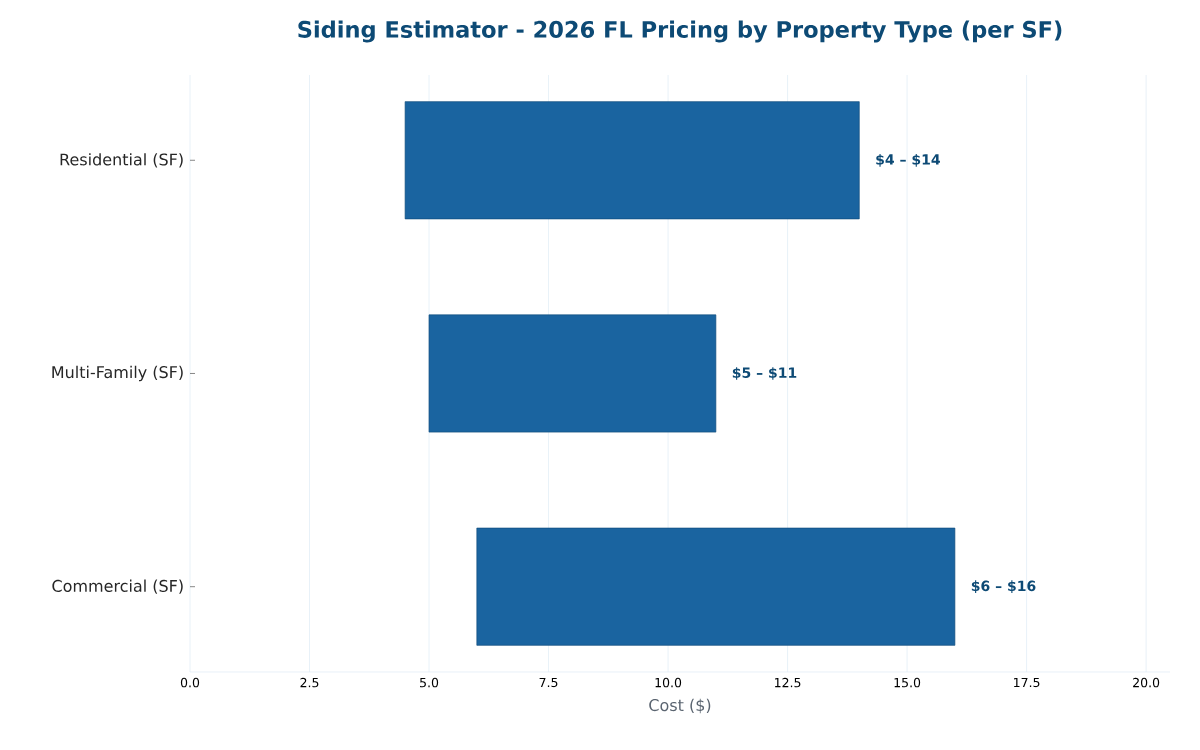 The width and height of the screenshot is (1200, 750). What do you see at coordinates (548, 682) in the screenshot?
I see `x-tick-label: 7.5` at bounding box center [548, 682].